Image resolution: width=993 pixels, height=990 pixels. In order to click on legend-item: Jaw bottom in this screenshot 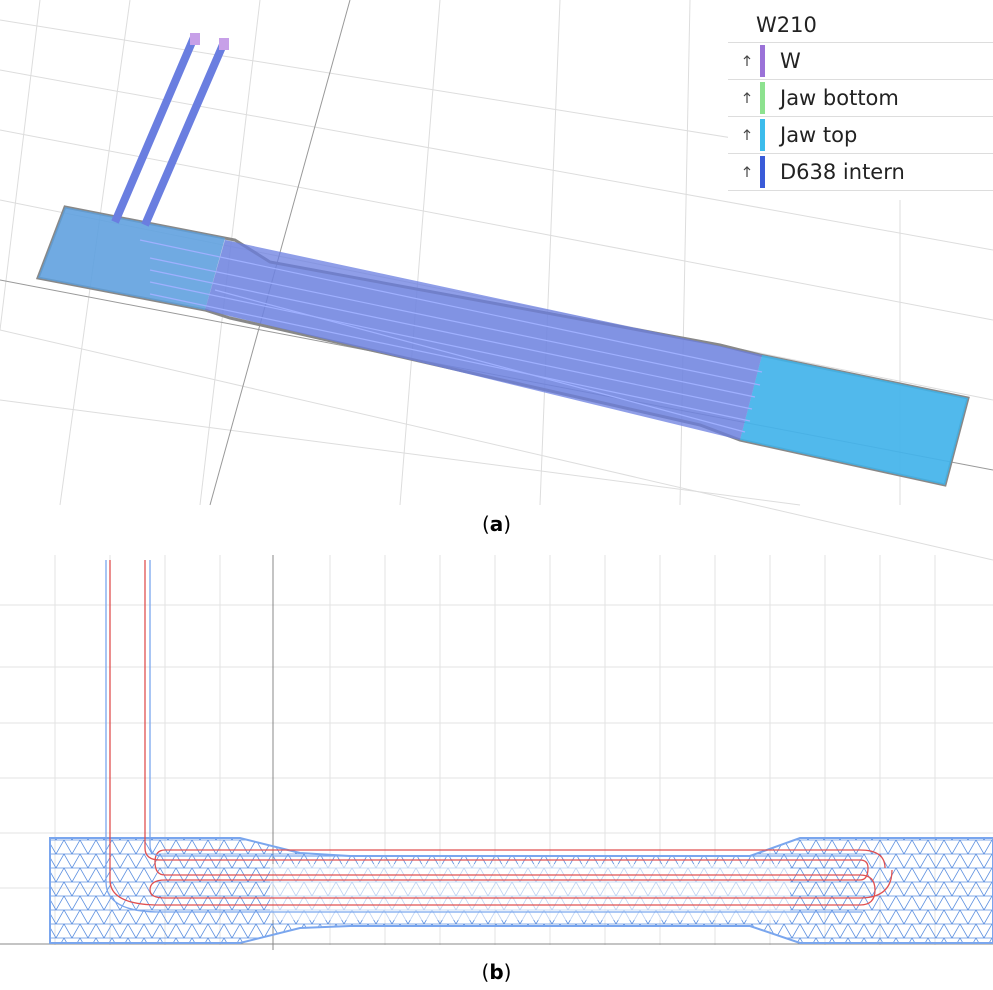, I will do `click(860, 98)`.